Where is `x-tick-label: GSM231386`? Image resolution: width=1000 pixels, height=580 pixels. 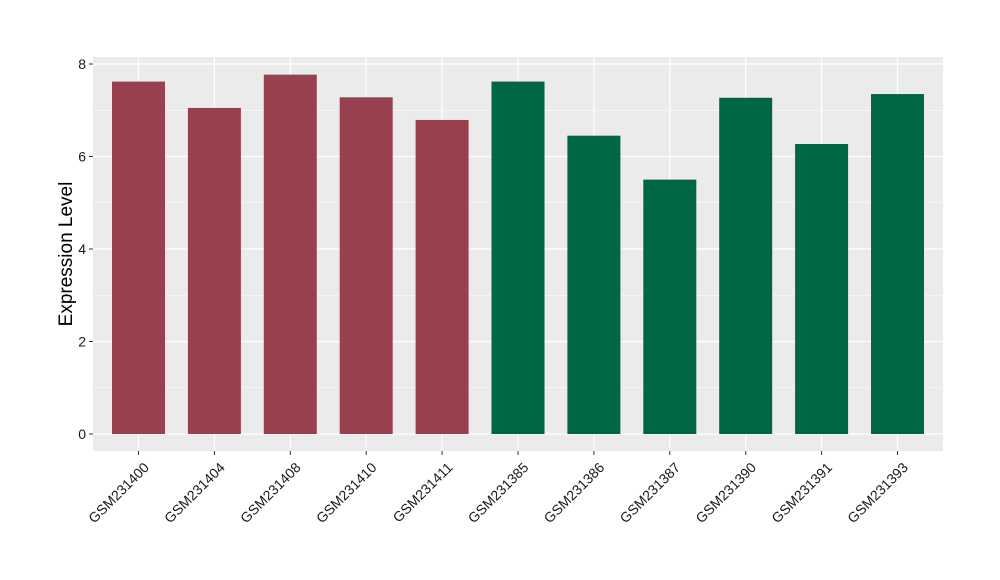 x-tick-label: GSM231386 is located at coordinates (573, 492).